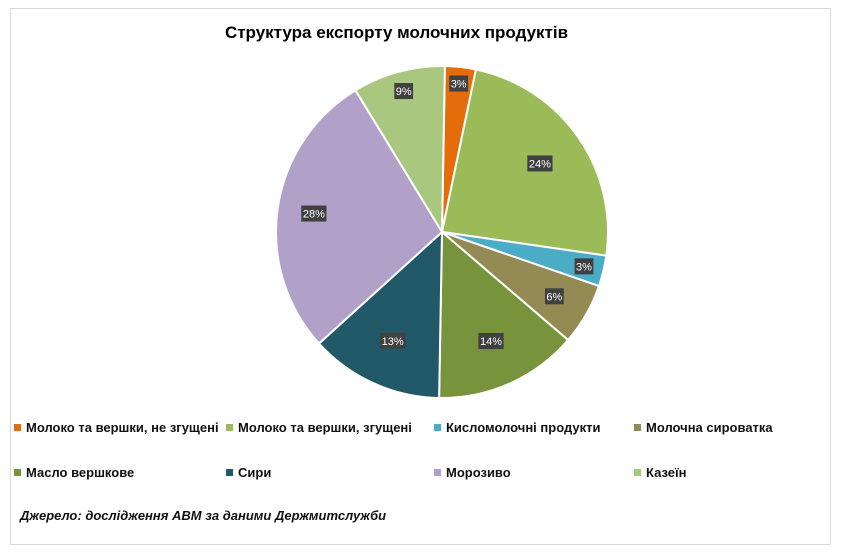  I want to click on legend-item: Кисломолочні продукти, so click(517, 427).